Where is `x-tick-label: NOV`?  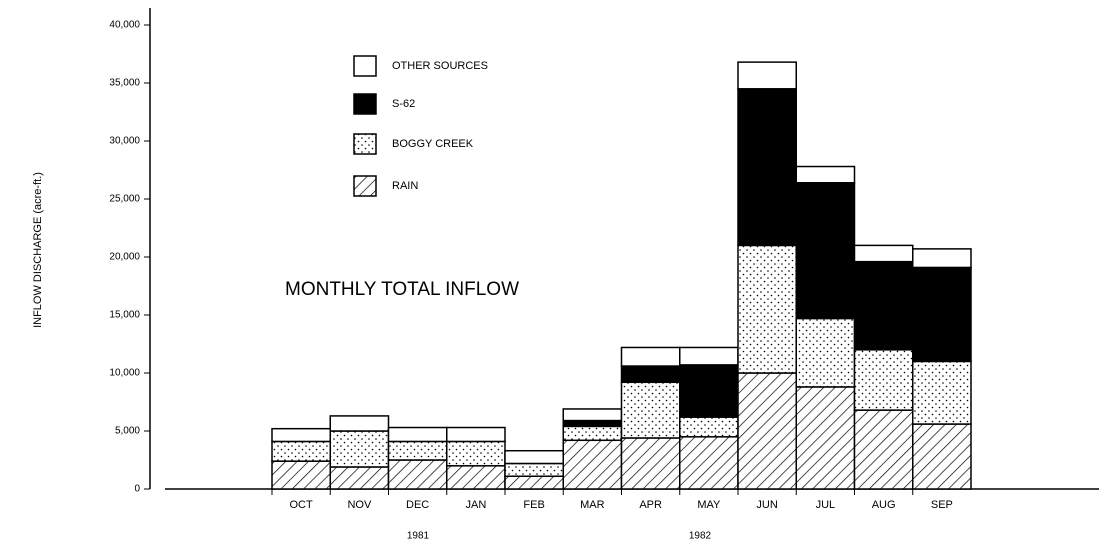
x-tick-label: NOV is located at coordinates (359, 505).